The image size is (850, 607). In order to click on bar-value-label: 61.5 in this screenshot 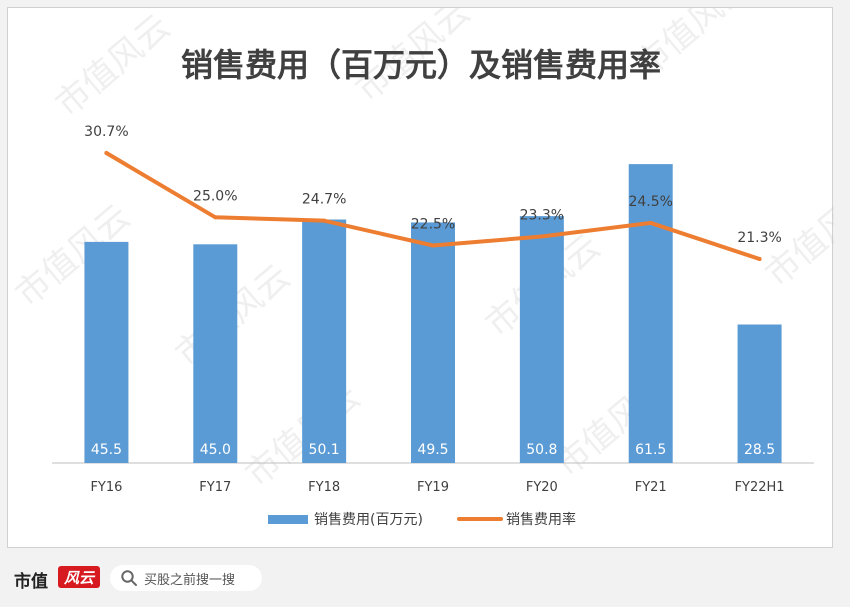, I will do `click(650, 450)`.